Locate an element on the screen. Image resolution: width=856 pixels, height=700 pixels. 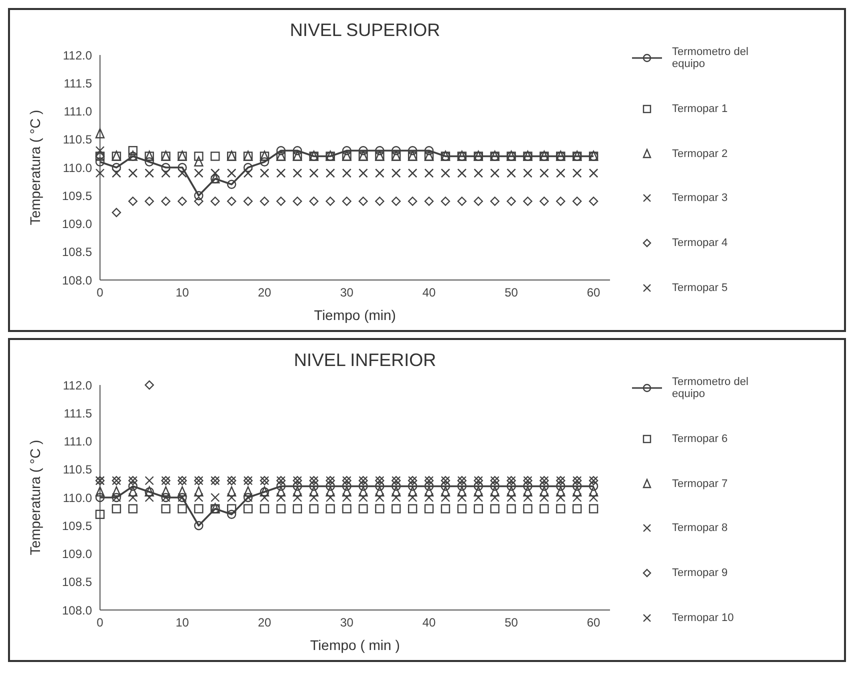
chart-title: NIVEL INFERIOR is located at coordinates (365, 360).